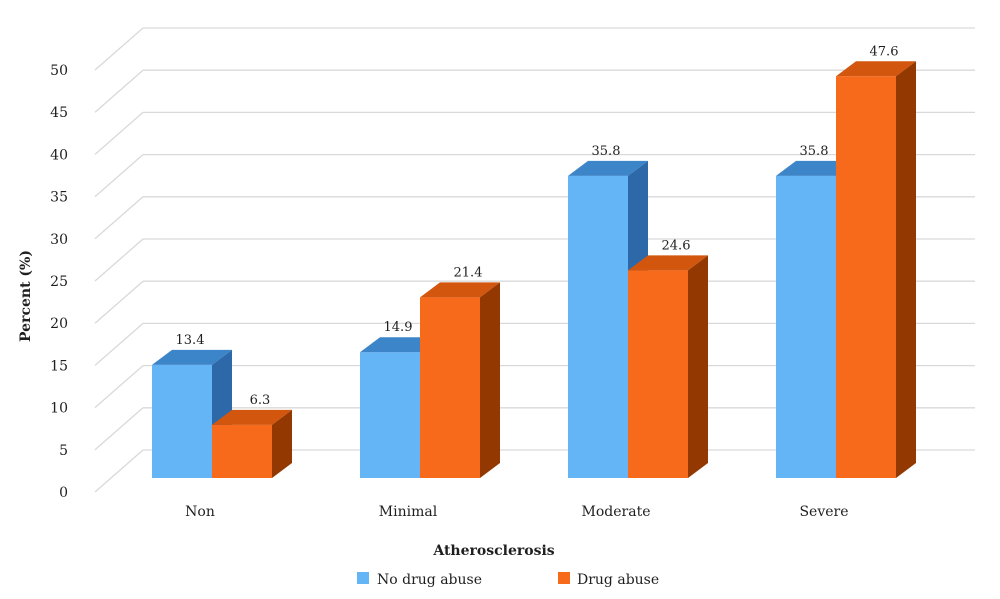 The image size is (1000, 599). What do you see at coordinates (606, 151) in the screenshot?
I see `data-label-no-drug-abuse-moderate: 35.8` at bounding box center [606, 151].